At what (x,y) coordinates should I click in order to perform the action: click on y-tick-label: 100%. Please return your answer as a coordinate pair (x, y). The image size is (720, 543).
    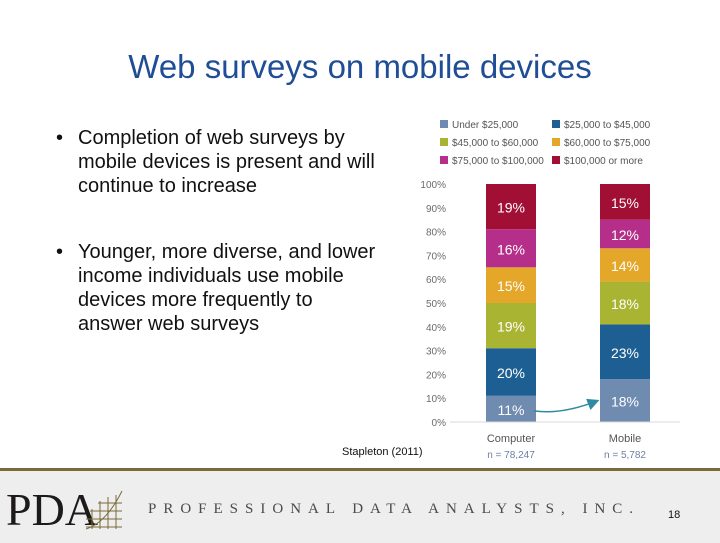
    Looking at the image, I should click on (433, 185).